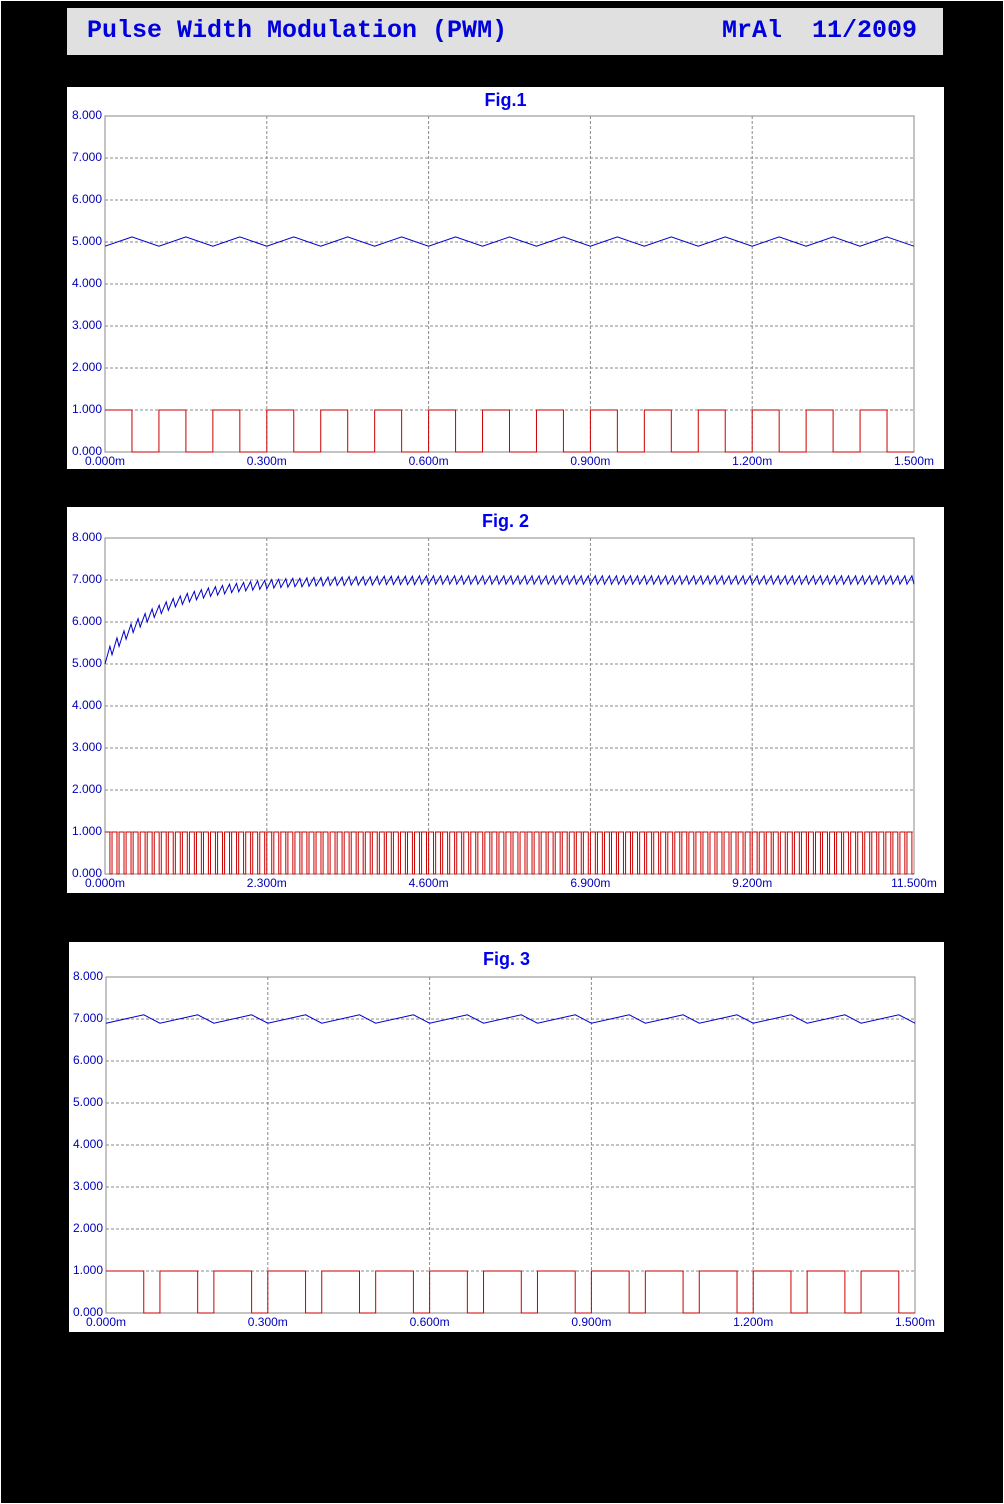 Image resolution: width=1004 pixels, height=1504 pixels. Describe the element at coordinates (506, 959) in the screenshot. I see `chart-title: Fig. 3` at that location.